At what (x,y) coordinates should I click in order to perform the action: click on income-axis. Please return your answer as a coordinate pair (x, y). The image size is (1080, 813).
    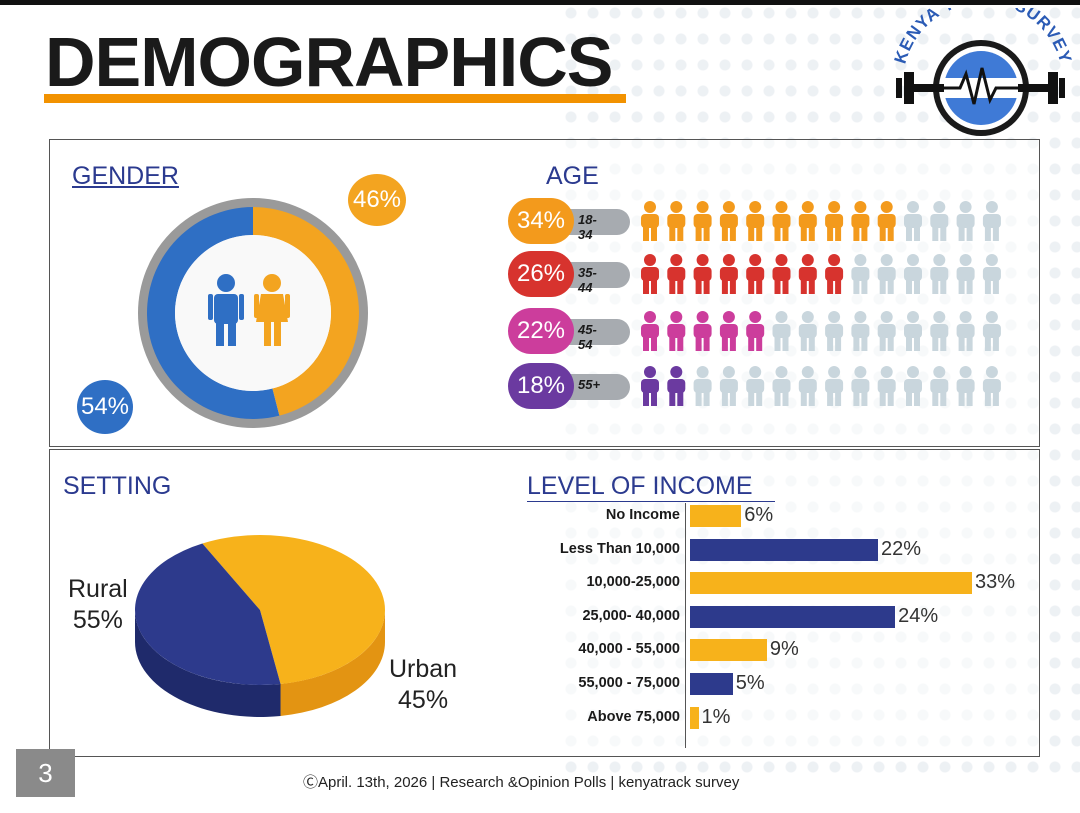
    Looking at the image, I should click on (685, 625).